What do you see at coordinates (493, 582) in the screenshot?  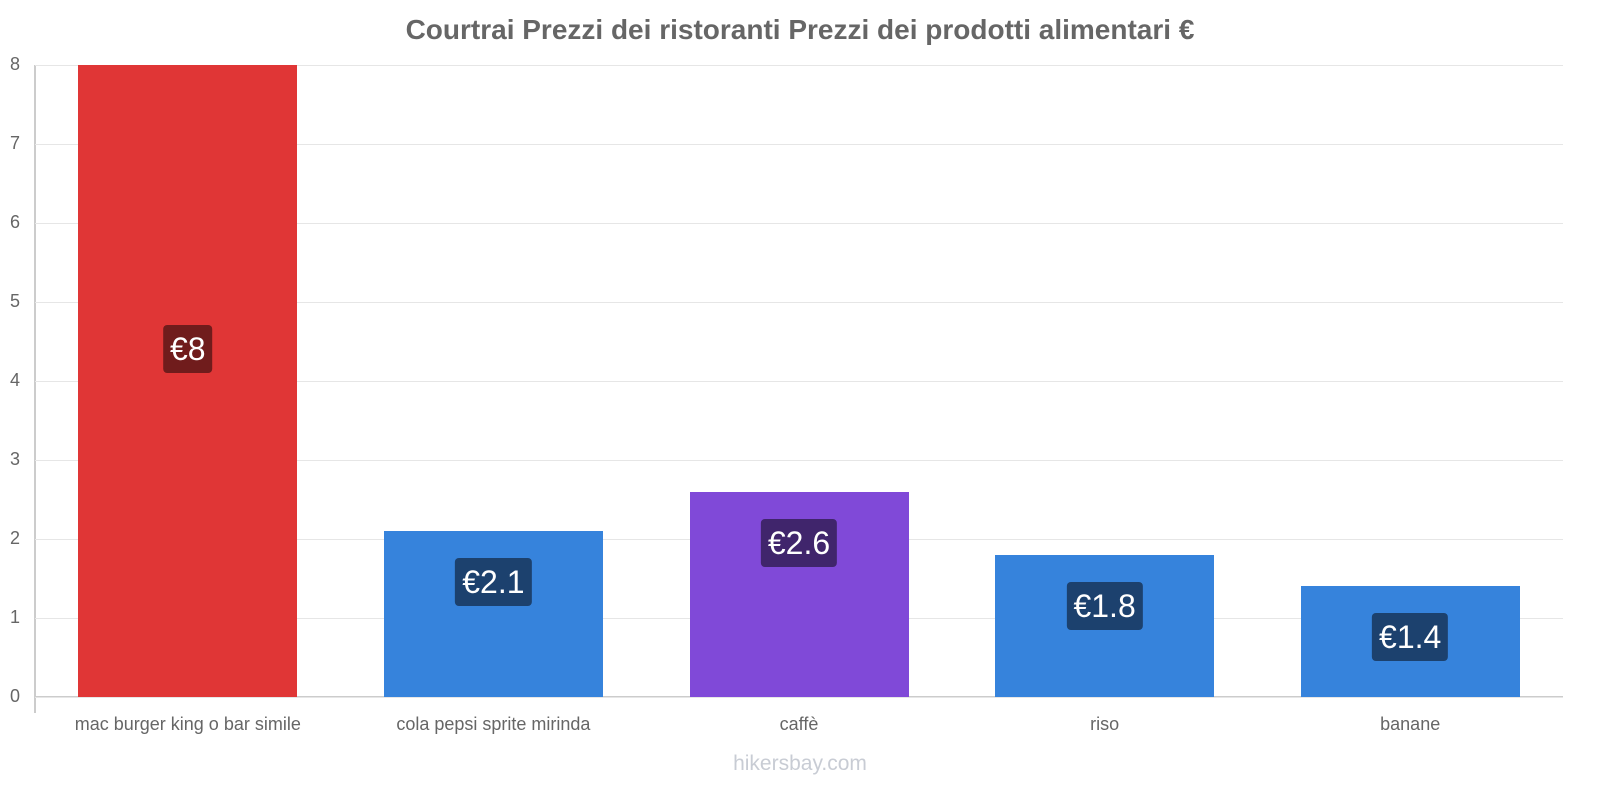 I see `bar-value-label: €2.1` at bounding box center [493, 582].